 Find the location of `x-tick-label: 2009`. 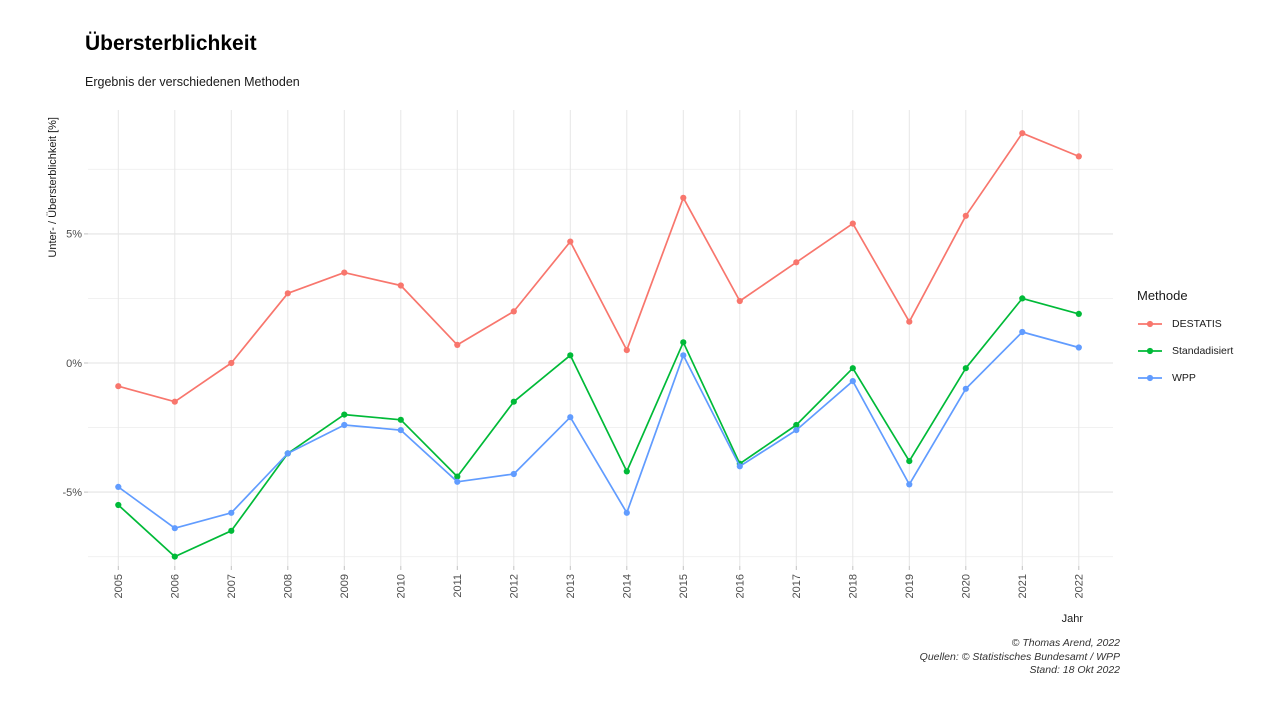

x-tick-label: 2009 is located at coordinates (345, 586).